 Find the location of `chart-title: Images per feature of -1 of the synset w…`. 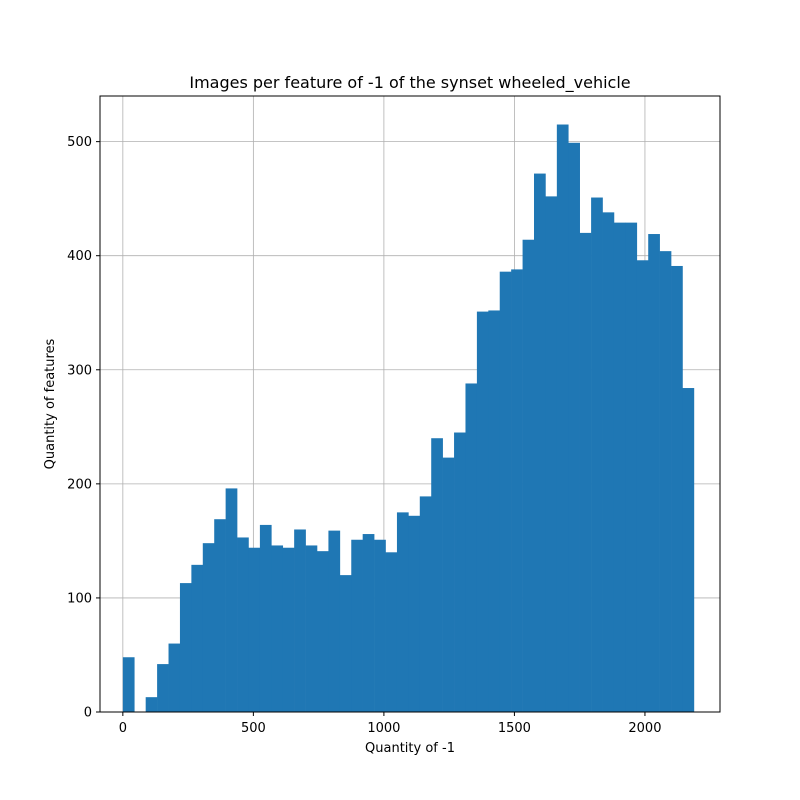

chart-title: Images per feature of -1 of the synset w… is located at coordinates (409, 83).